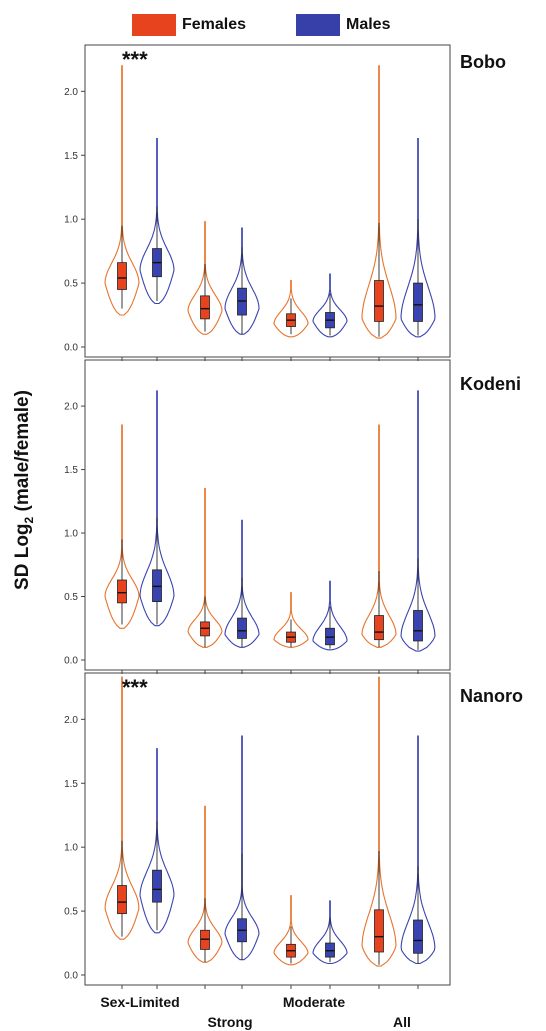 The width and height of the screenshot is (546, 1031). What do you see at coordinates (157, 886) in the screenshot?
I see `box-male-sex-limited-nanoro` at bounding box center [157, 886].